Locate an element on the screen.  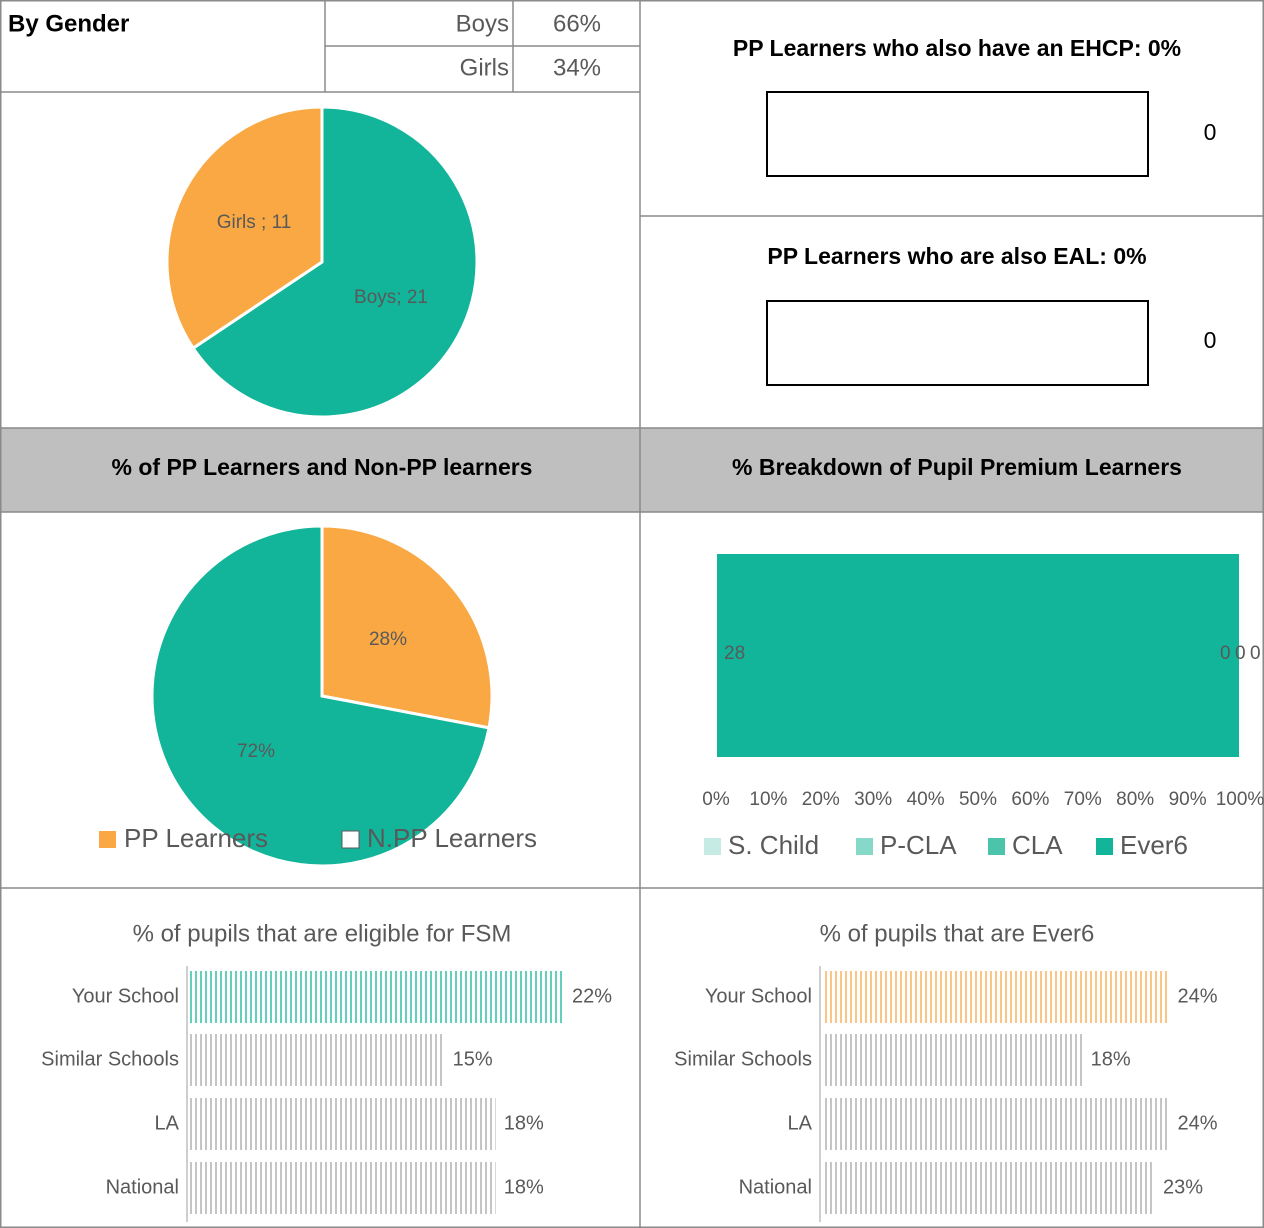
x-tick-label: 100% is located at coordinates (1240, 799).